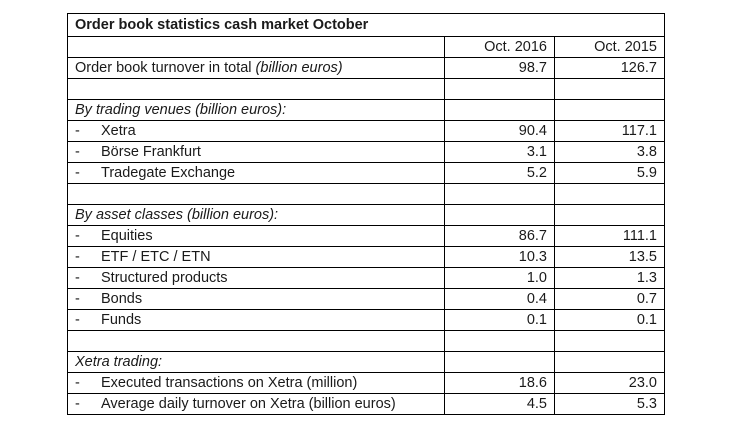  I want to click on value-2016: 10.3, so click(499, 257).